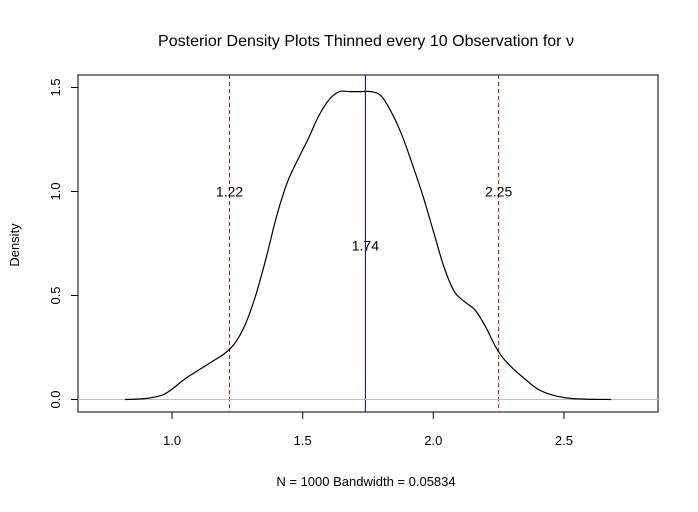  I want to click on annotation-1.22: 1.22, so click(229, 191).